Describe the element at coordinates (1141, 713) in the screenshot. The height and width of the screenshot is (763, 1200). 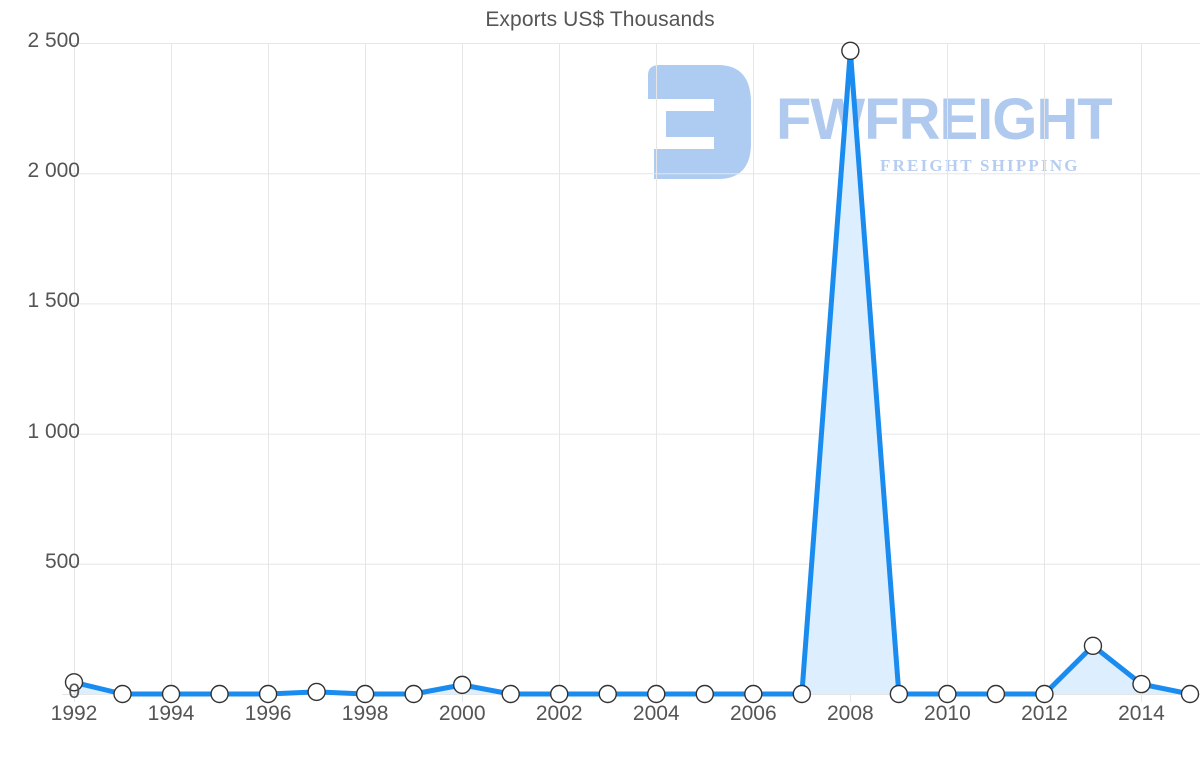
I see `x-axis-tick-label: 2014` at that location.